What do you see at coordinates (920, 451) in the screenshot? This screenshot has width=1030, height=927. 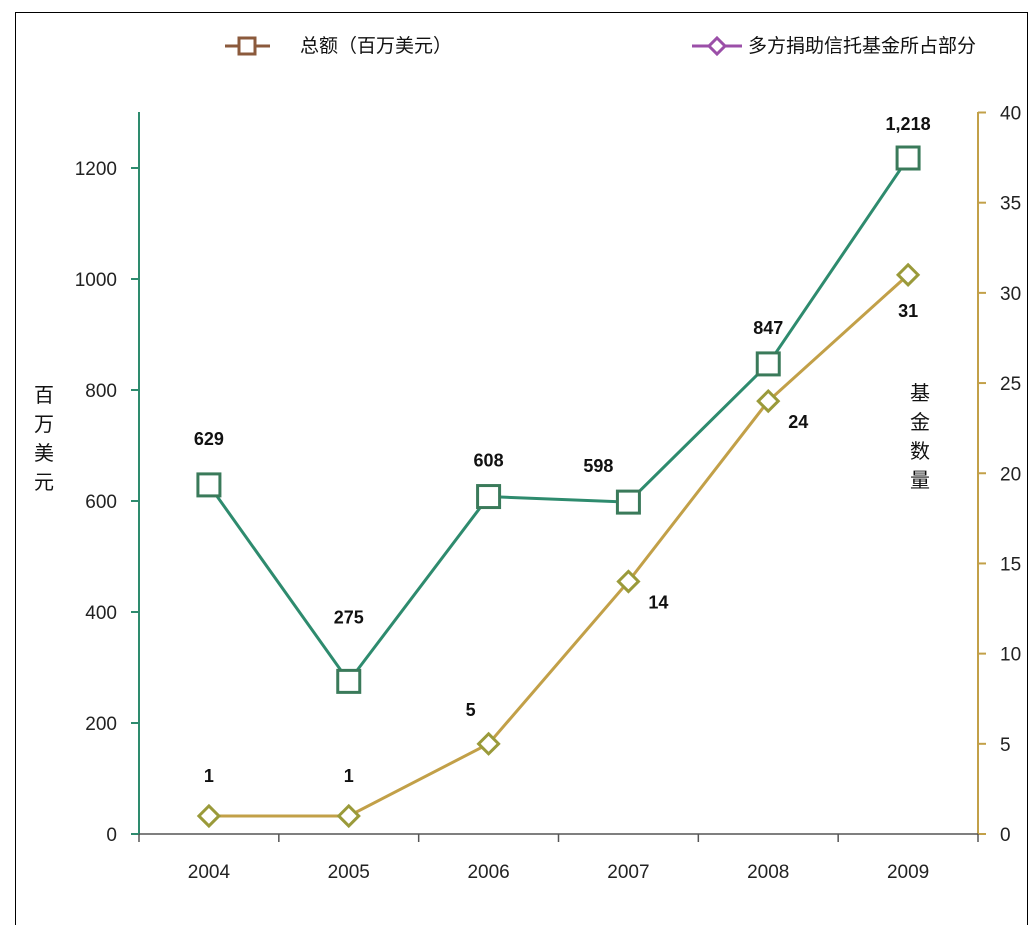 I see `right-axis-title-char: 数` at bounding box center [920, 451].